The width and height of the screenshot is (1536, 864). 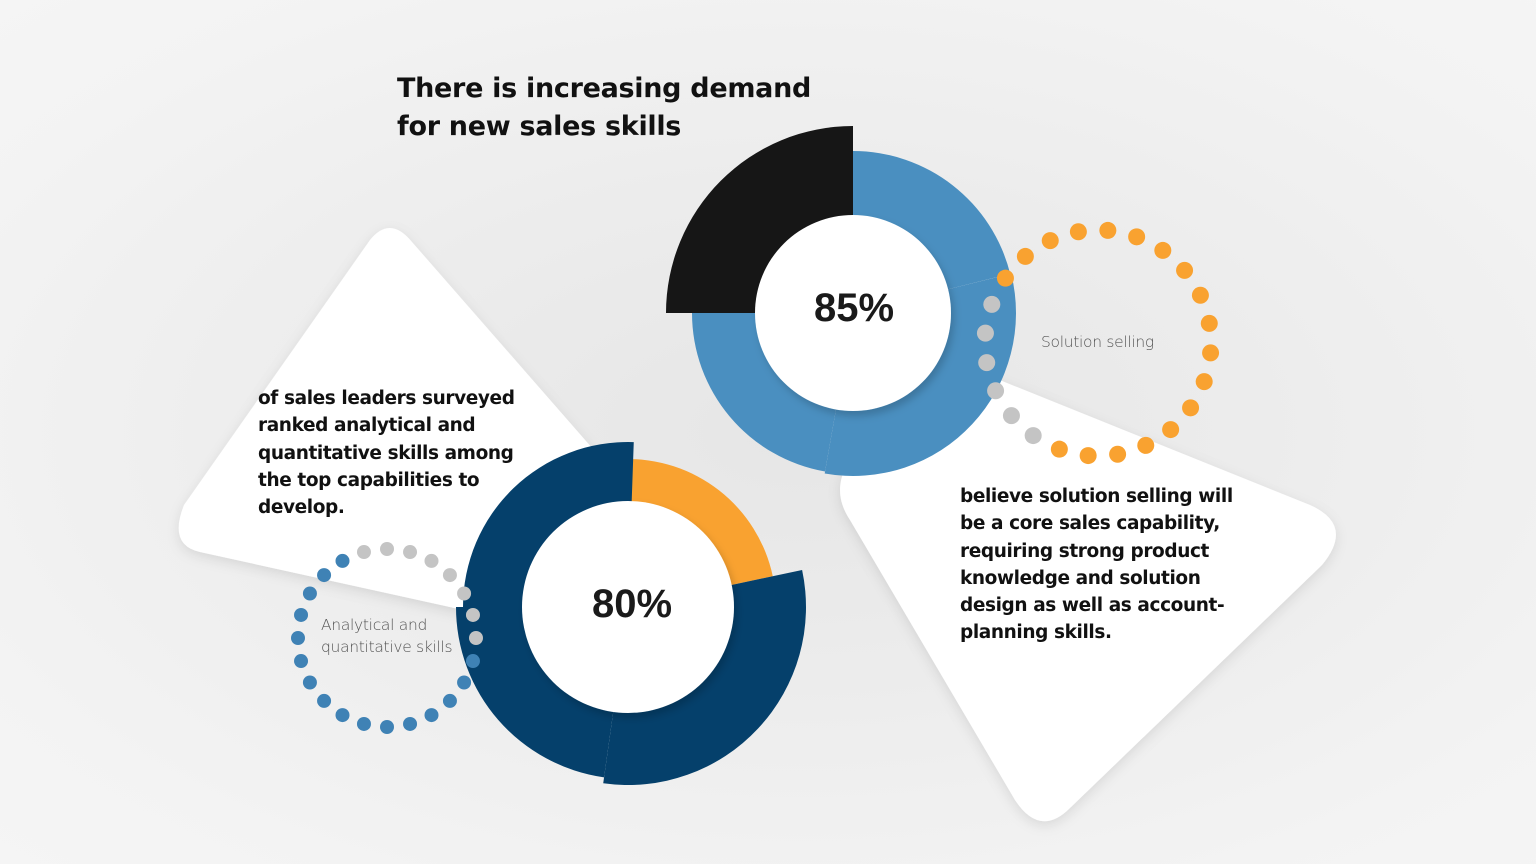 I want to click on analytical-skills-donut, so click(x=631, y=613).